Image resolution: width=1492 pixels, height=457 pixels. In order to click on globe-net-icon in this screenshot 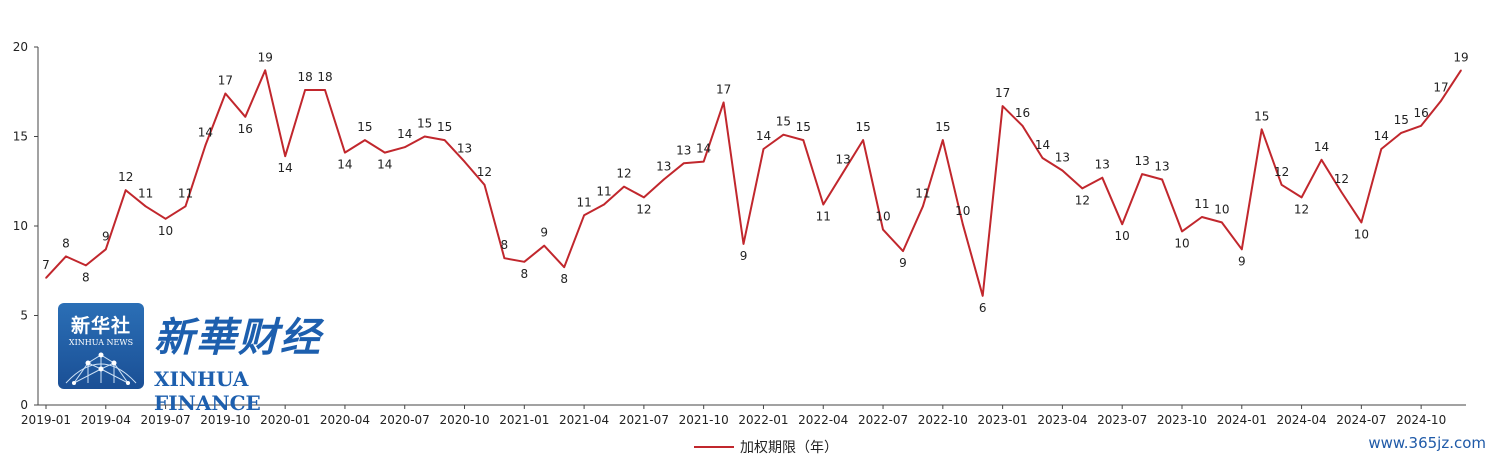, I will do `click(101, 368)`.